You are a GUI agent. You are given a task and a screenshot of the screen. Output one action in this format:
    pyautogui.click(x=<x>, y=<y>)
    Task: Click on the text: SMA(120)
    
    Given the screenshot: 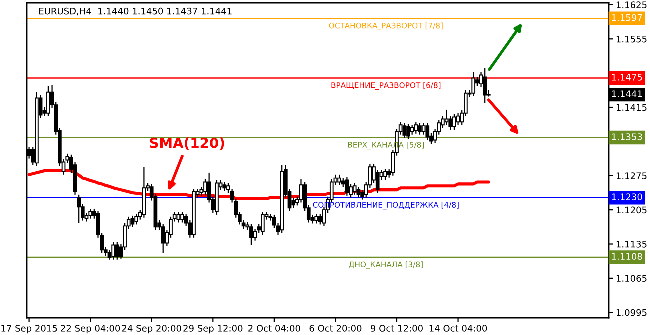 What is the action you would take?
    pyautogui.click(x=187, y=144)
    